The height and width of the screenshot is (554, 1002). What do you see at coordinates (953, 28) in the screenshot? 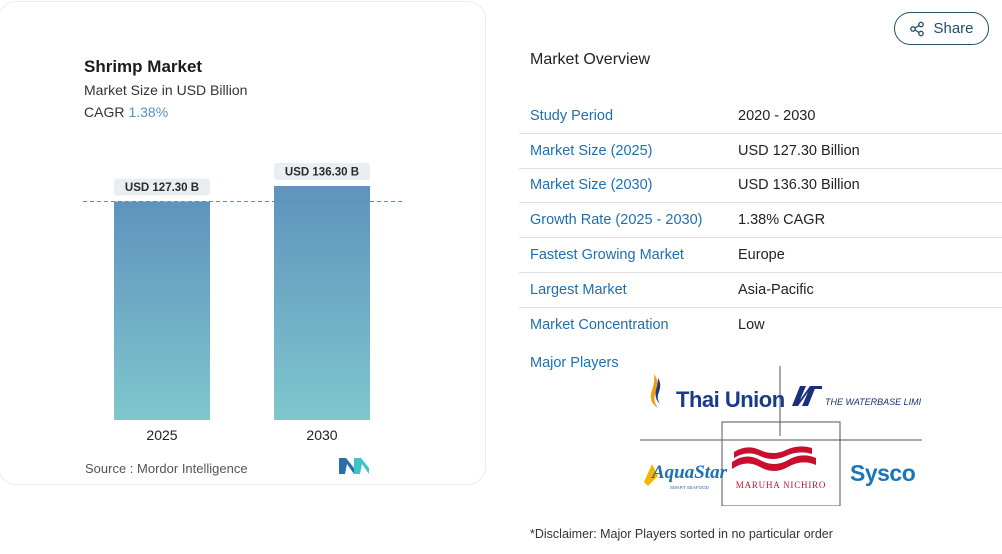
I see `share-label: Share` at bounding box center [953, 28].